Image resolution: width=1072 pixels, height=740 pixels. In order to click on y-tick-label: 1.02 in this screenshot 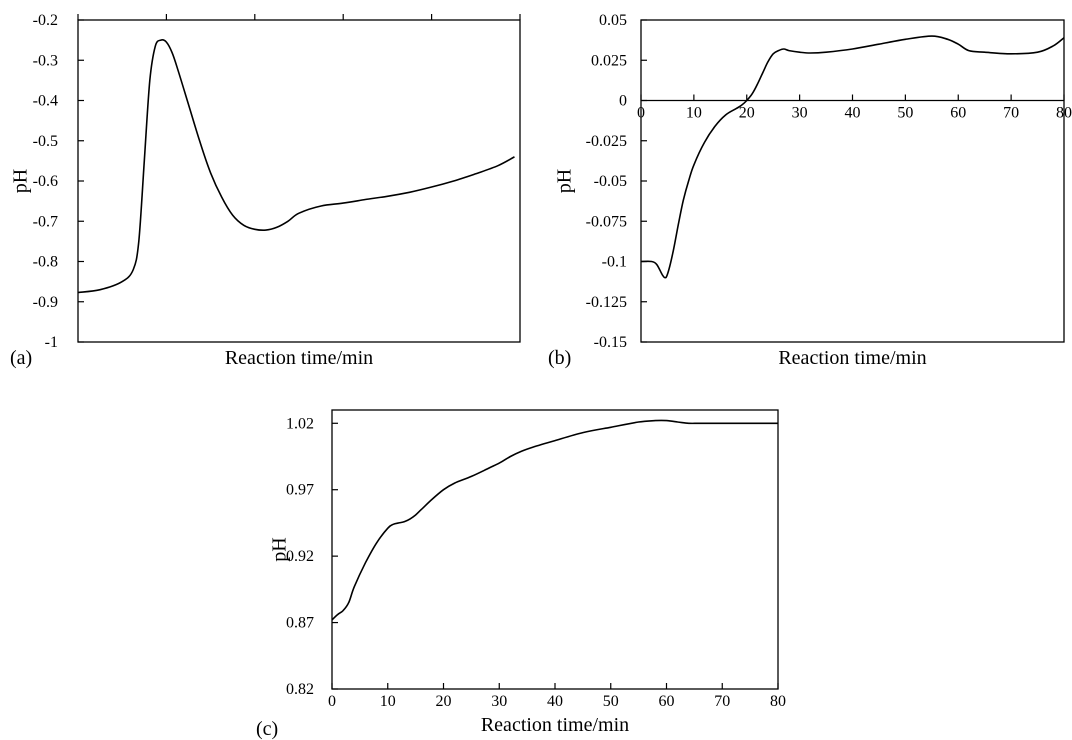, I will do `click(300, 423)`.